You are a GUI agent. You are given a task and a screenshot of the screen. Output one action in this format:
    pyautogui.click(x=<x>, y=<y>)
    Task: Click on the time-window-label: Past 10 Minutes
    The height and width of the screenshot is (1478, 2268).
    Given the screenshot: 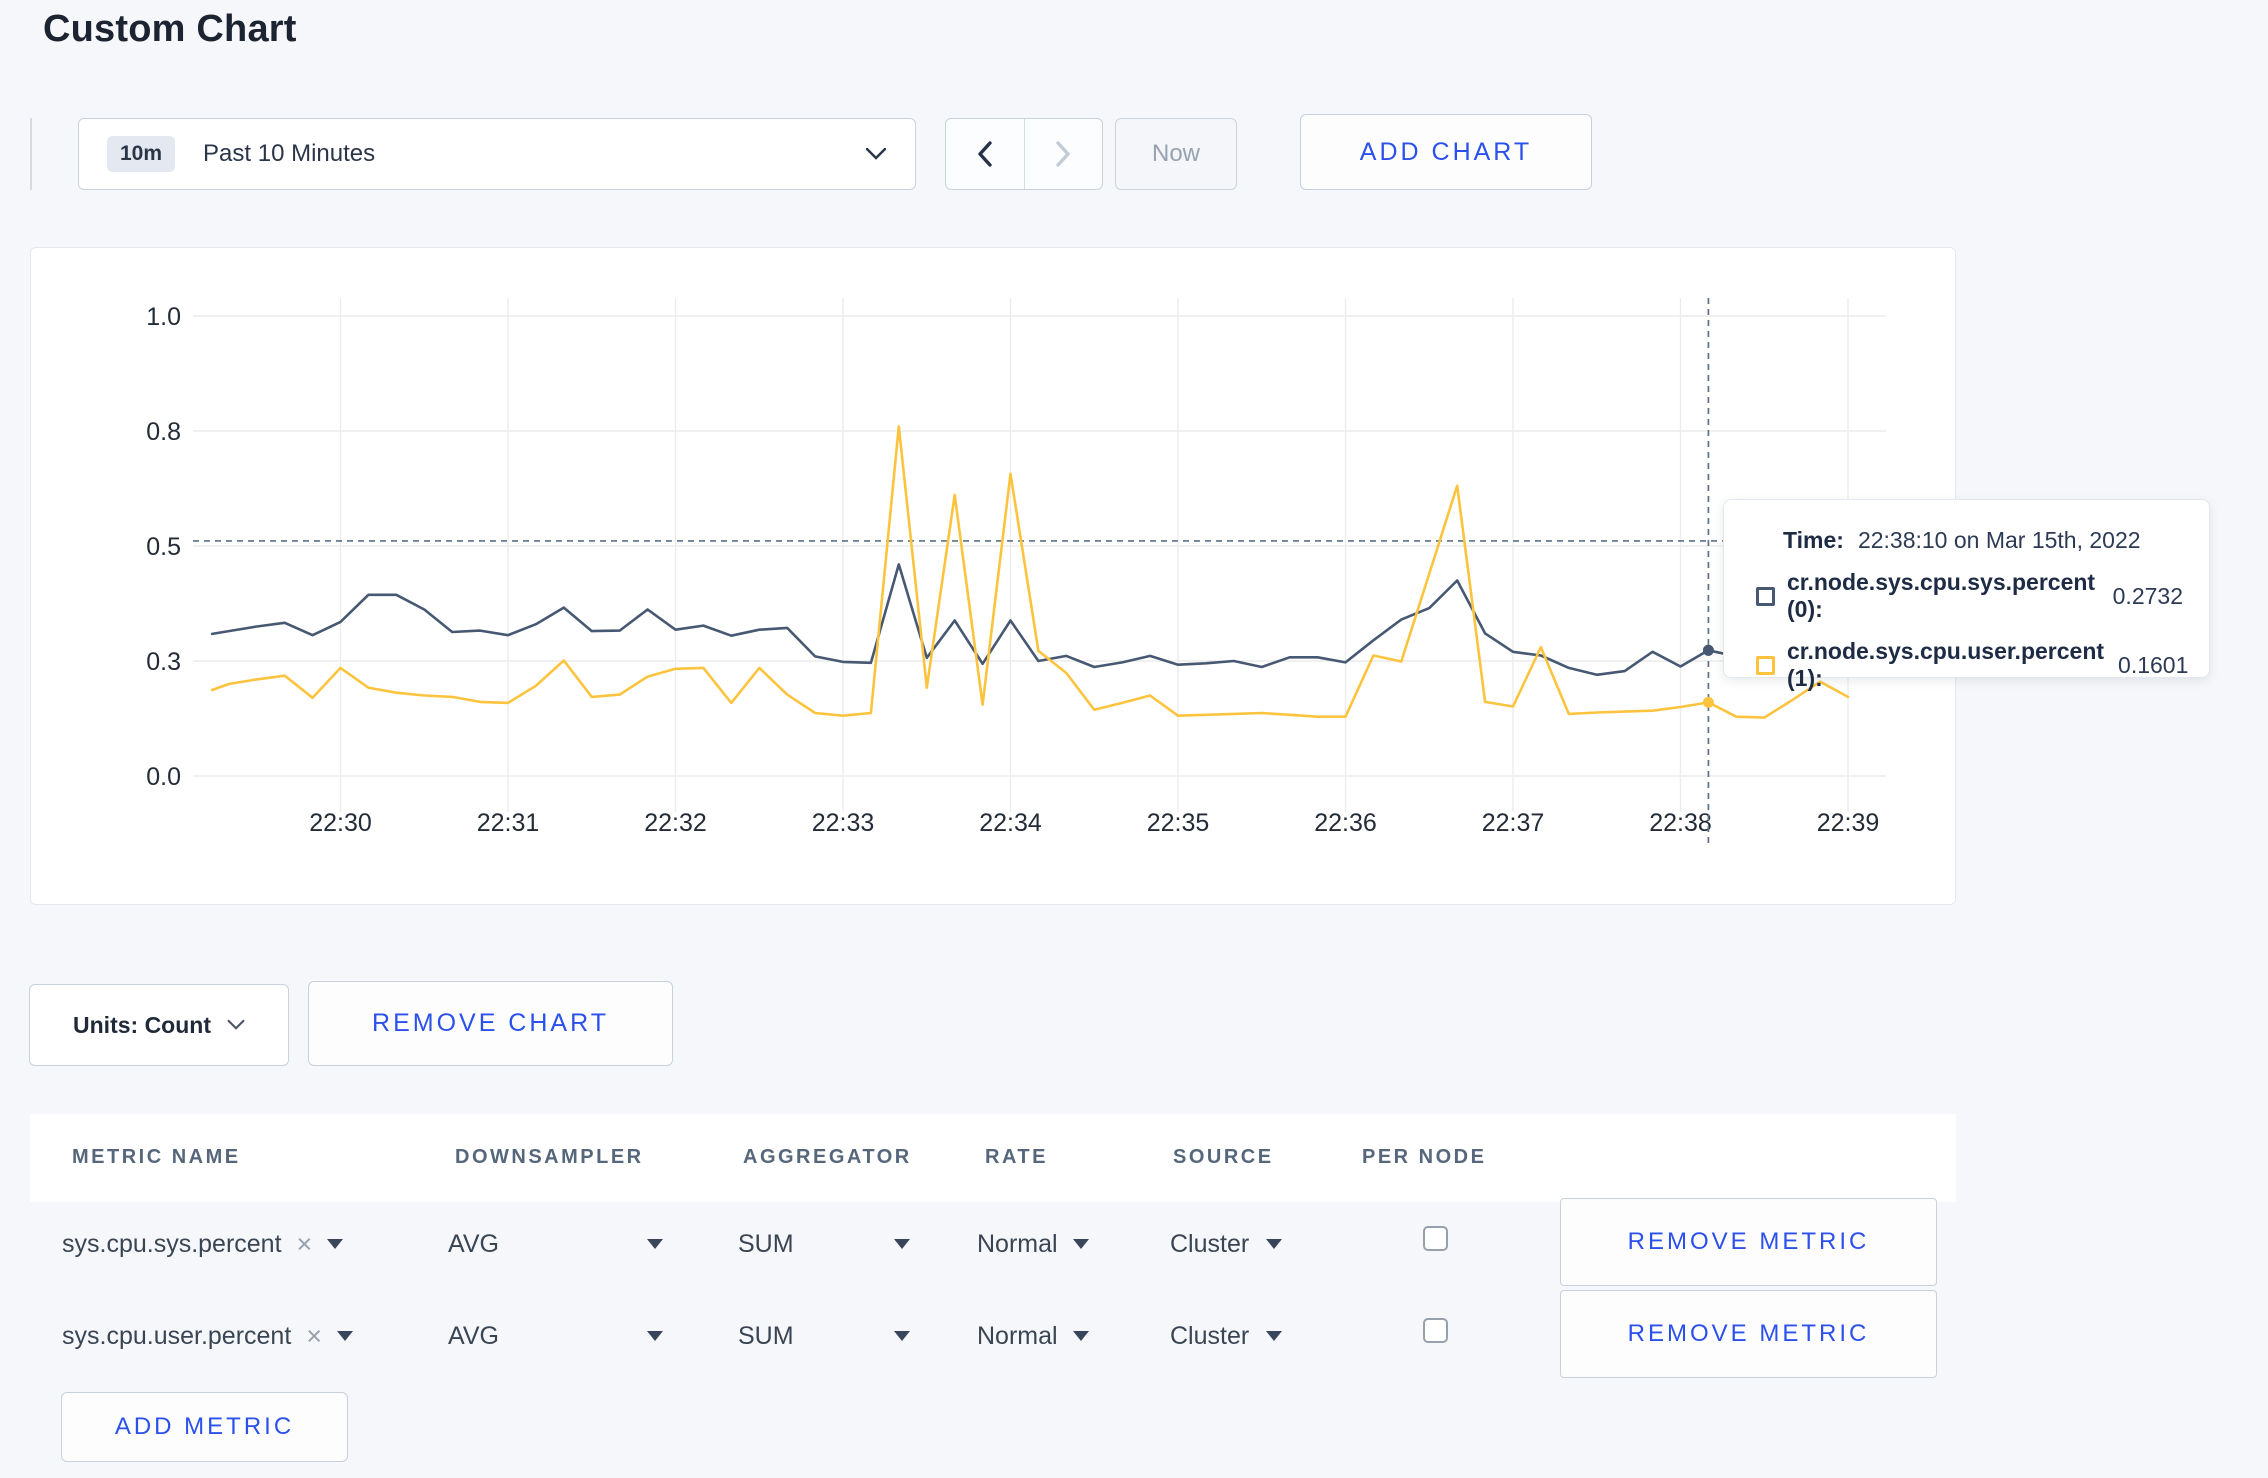 What is the action you would take?
    pyautogui.click(x=289, y=153)
    